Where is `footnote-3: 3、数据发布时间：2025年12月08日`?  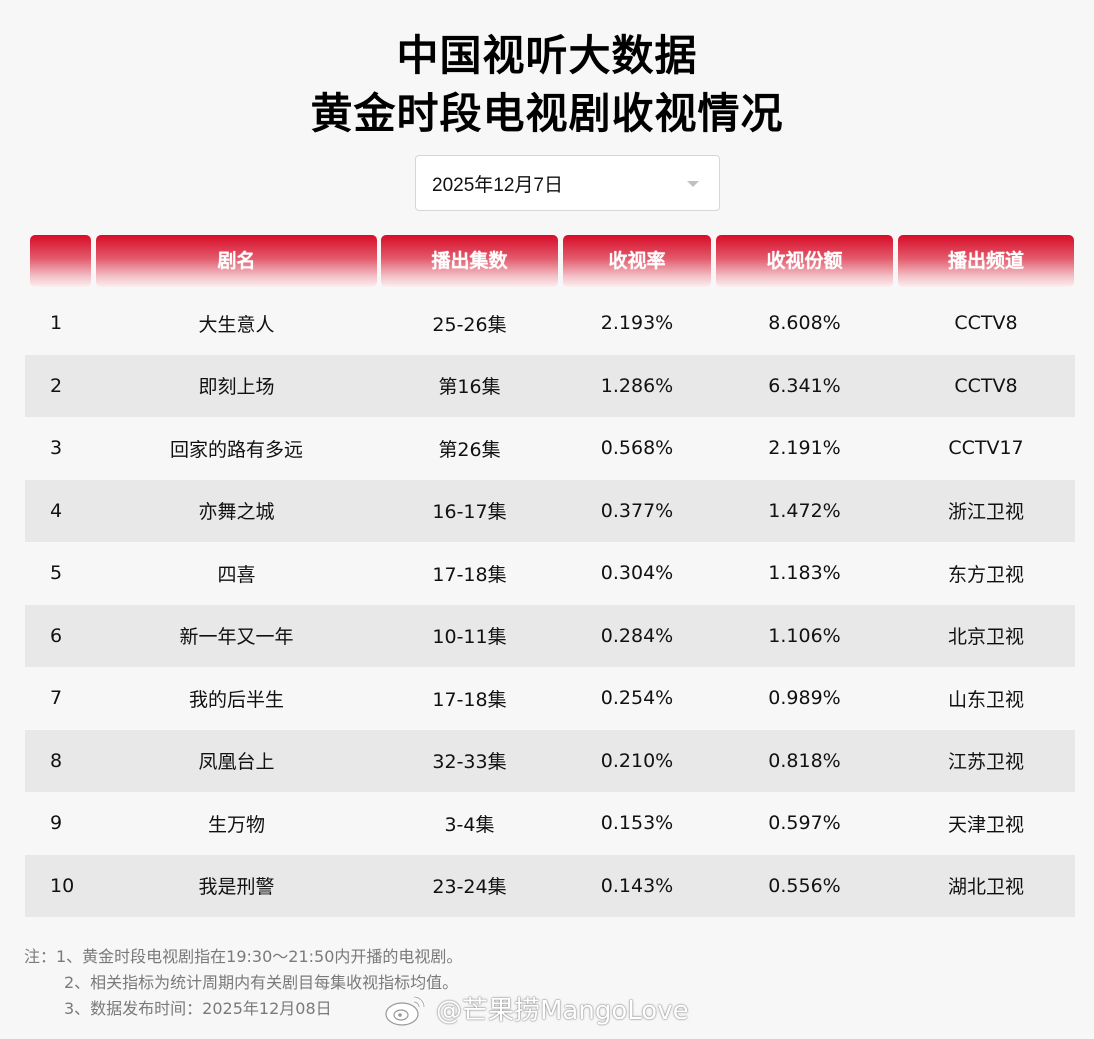 footnote-3: 3、数据发布时间：2025年12月08日 is located at coordinates (198, 1008).